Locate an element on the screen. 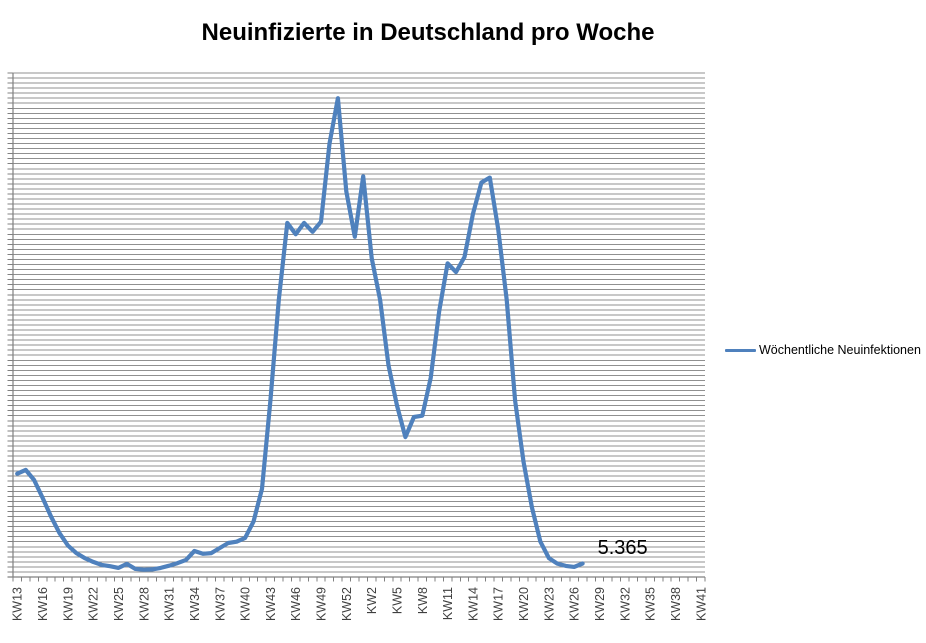  x-tick-label: KW52 is located at coordinates (347, 604).